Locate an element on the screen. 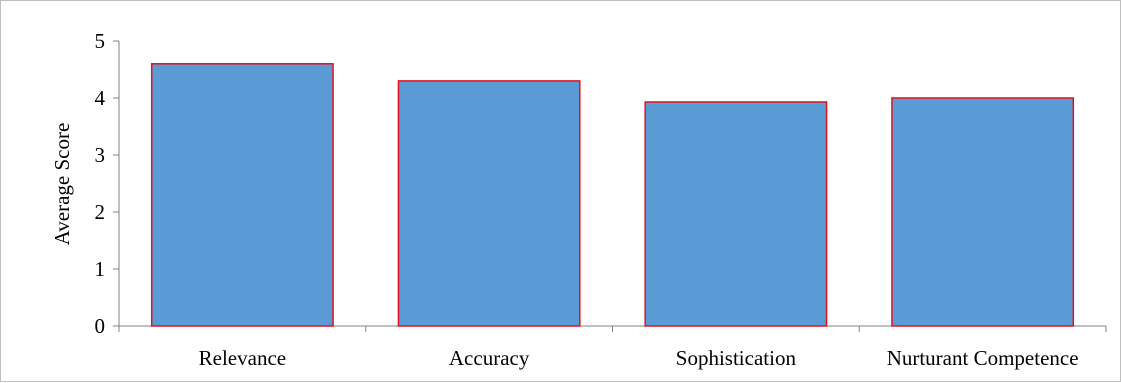 This screenshot has width=1121, height=383. y-tick-label: 2 is located at coordinates (100, 212).